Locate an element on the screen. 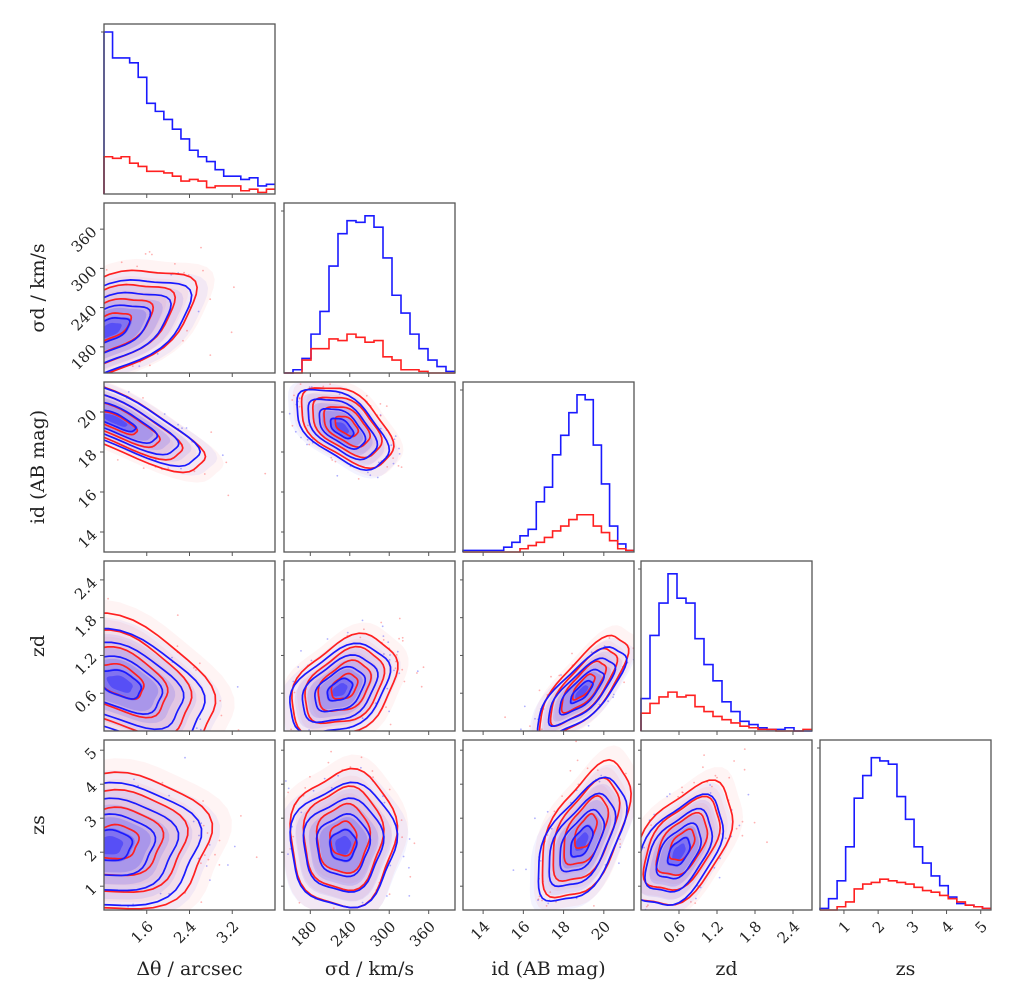  x-tick-label-z_d: 1.2 is located at coordinates (713, 933).